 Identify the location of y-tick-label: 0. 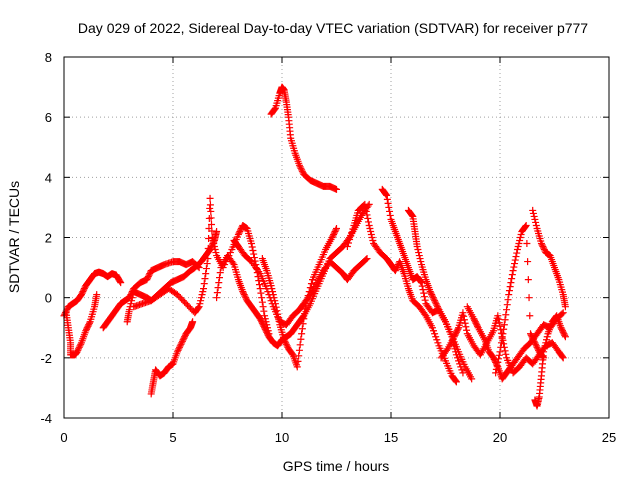
(48, 298).